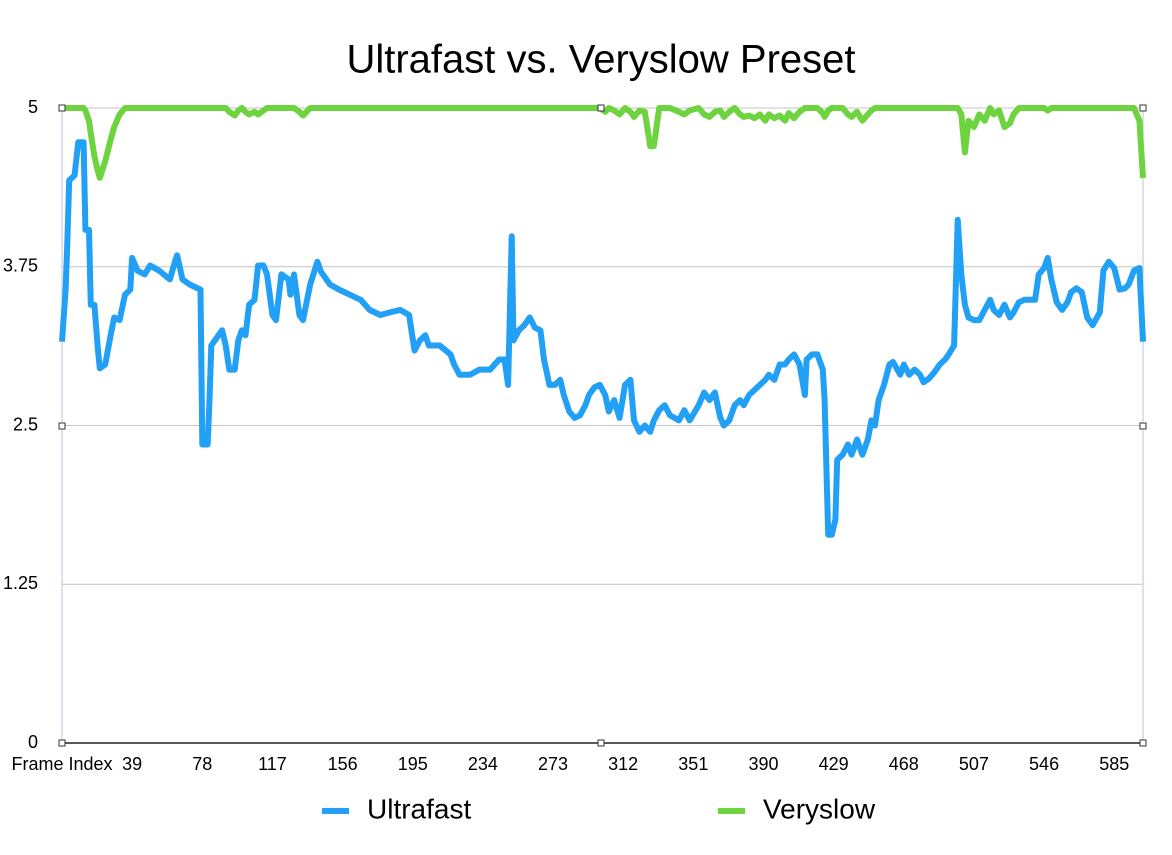  Describe the element at coordinates (20, 266) in the screenshot. I see `y-tick-label: 3.75` at that location.